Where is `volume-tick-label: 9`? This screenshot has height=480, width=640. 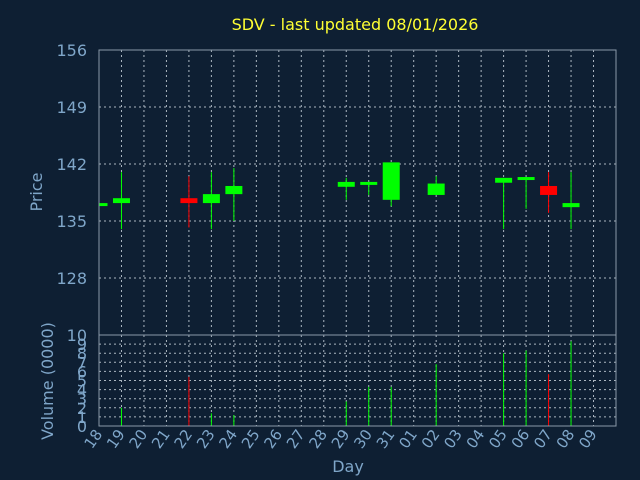
volume-tick-label: 9 is located at coordinates (82, 344).